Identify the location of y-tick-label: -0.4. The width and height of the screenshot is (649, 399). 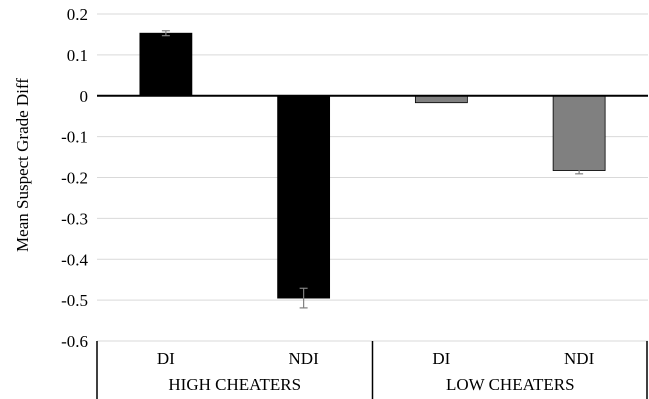
(74, 259).